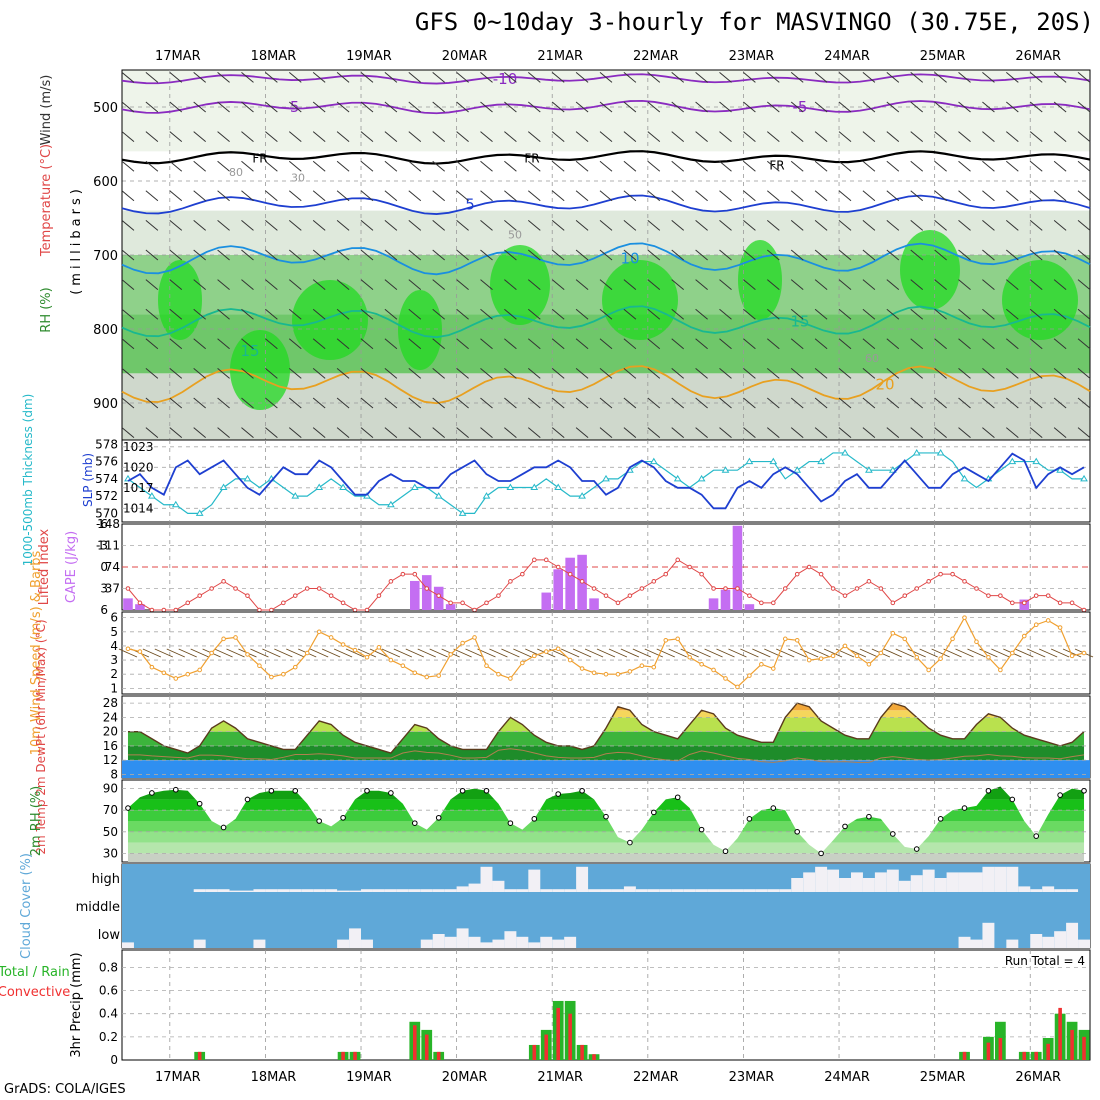 This screenshot has width=1100, height=1100. I want to click on contour-label-rh60: 60, so click(872, 358).